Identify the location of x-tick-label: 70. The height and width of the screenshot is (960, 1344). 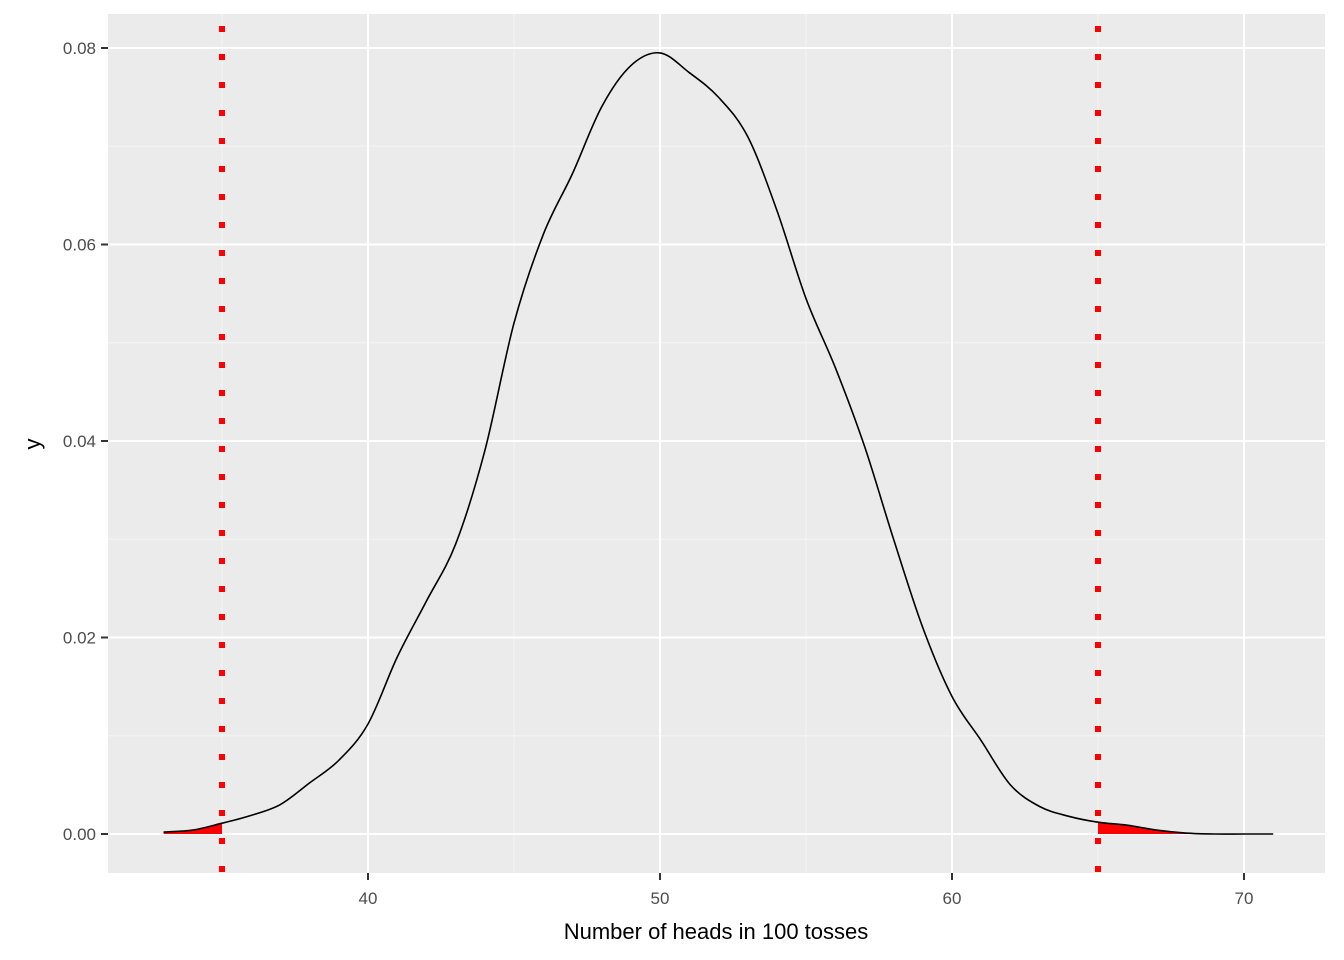
(1244, 898).